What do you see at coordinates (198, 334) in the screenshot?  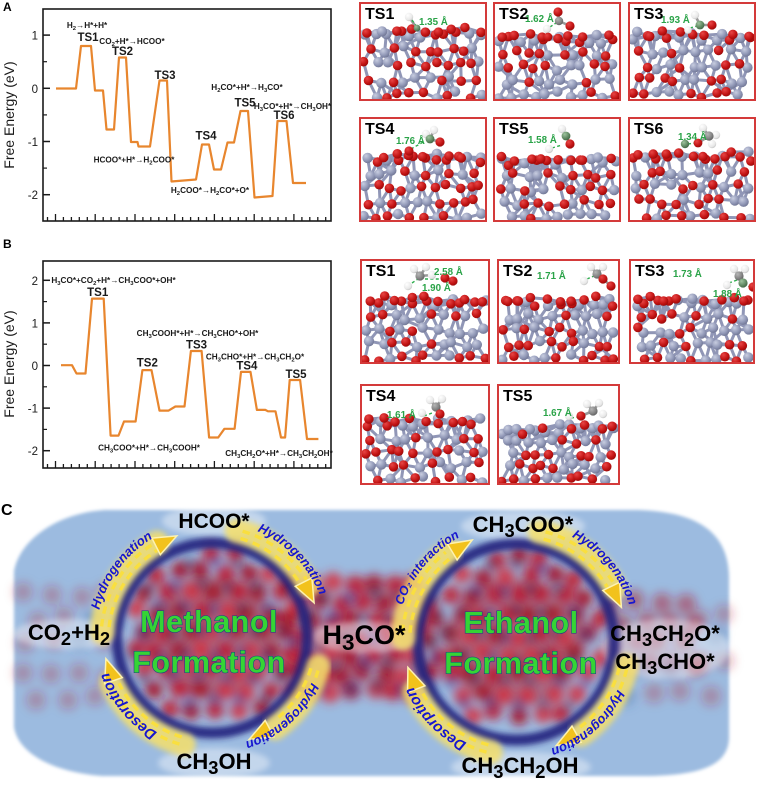 I see `svg-text: CH3​COOH*+H*→CH3​CHO*+OH*` at bounding box center [198, 334].